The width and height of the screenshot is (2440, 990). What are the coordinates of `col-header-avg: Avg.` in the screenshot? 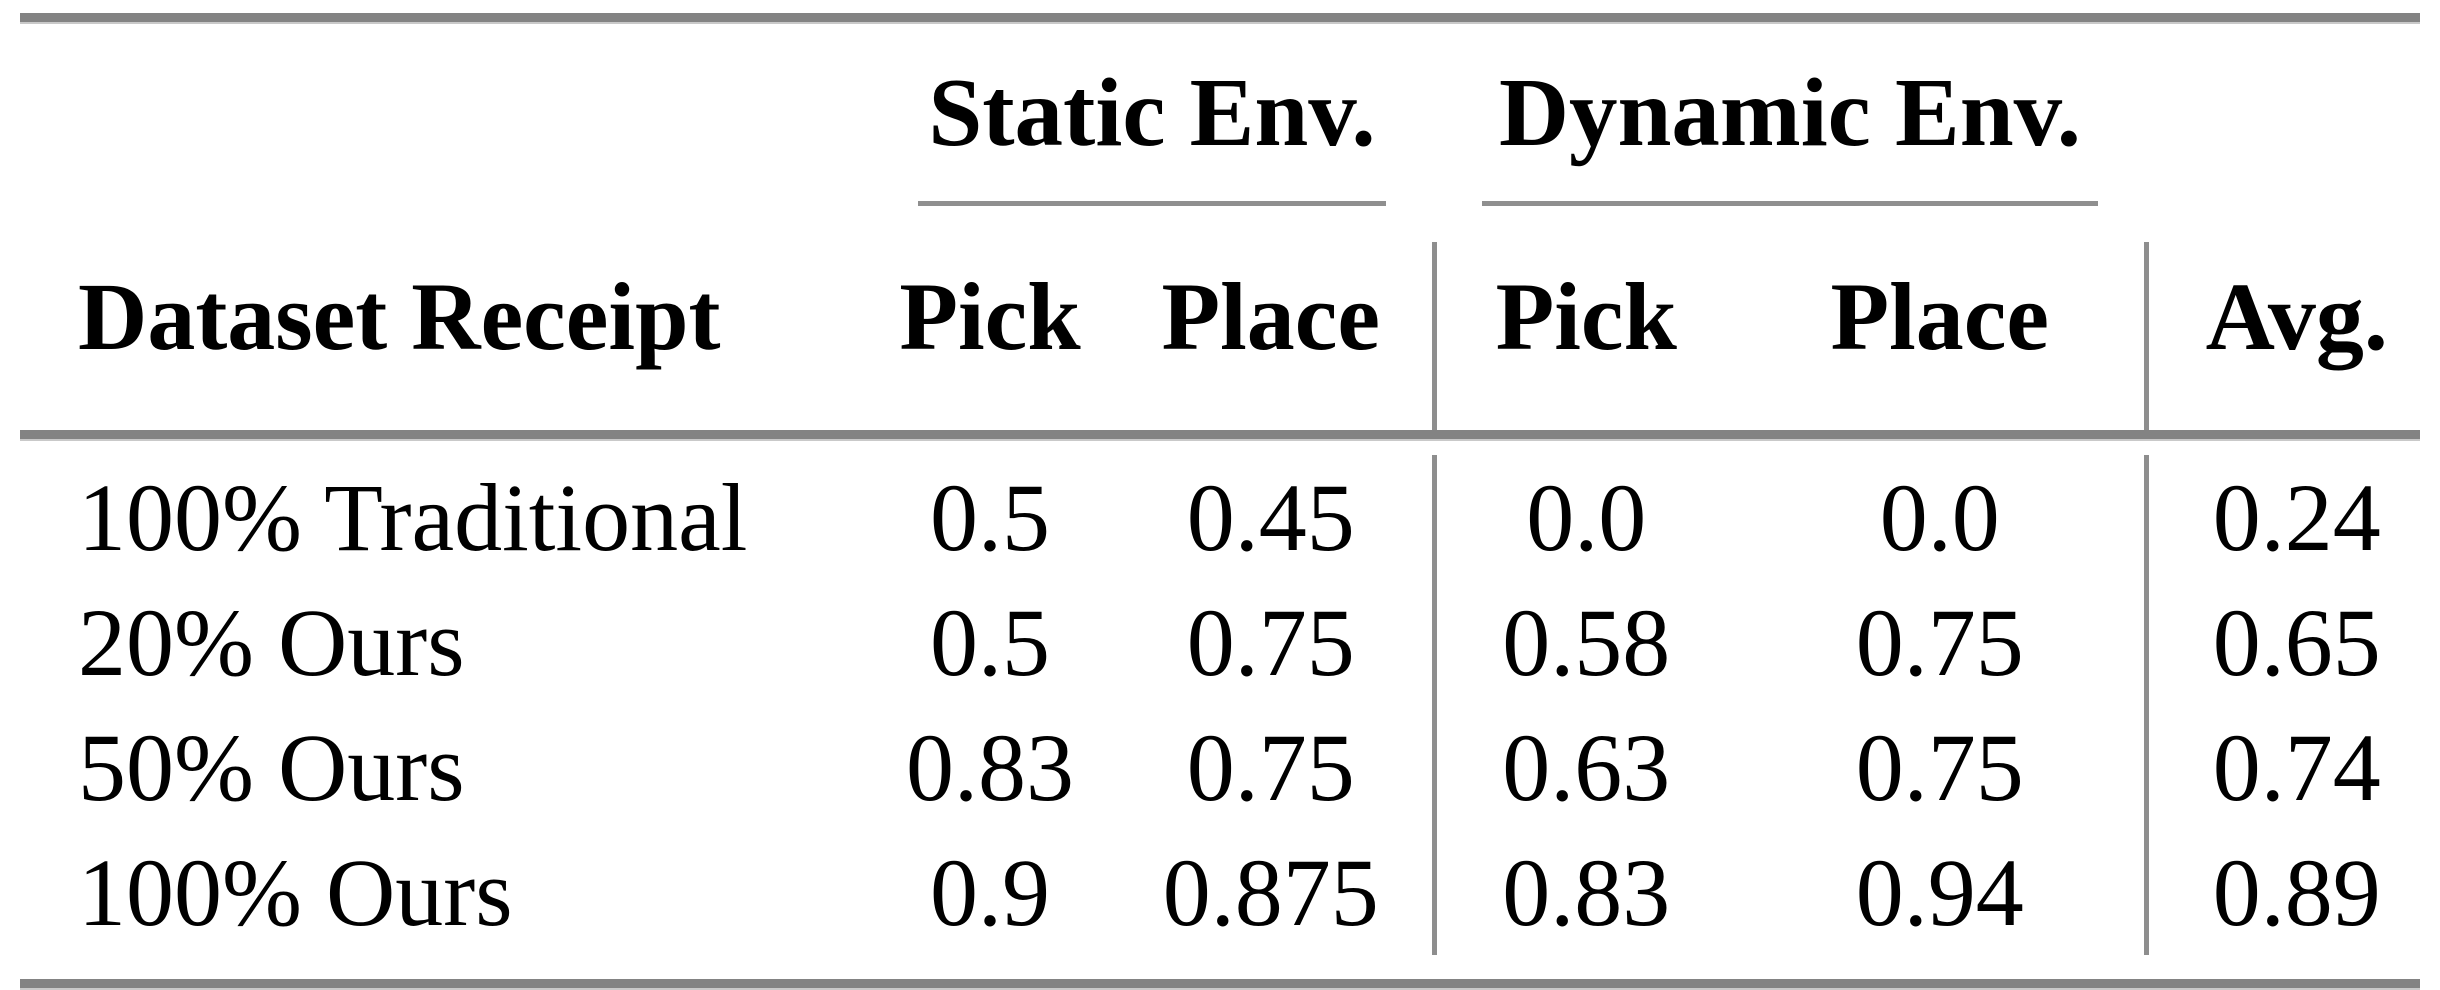 It's located at (2281, 336).